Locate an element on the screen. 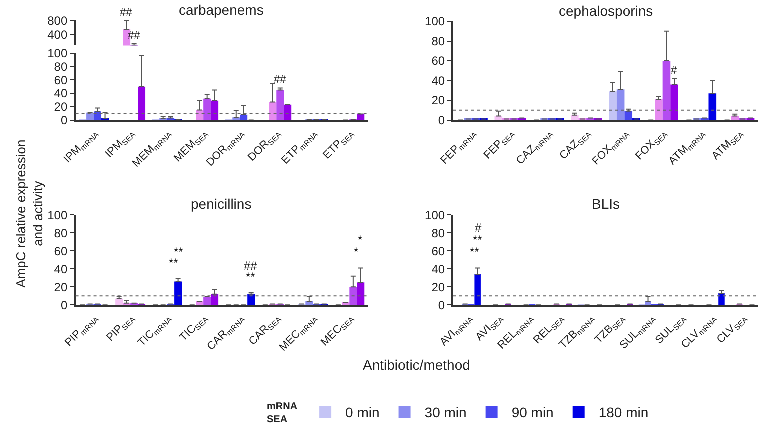 The image size is (763, 438). legend-label: 30 min is located at coordinates (445, 412).